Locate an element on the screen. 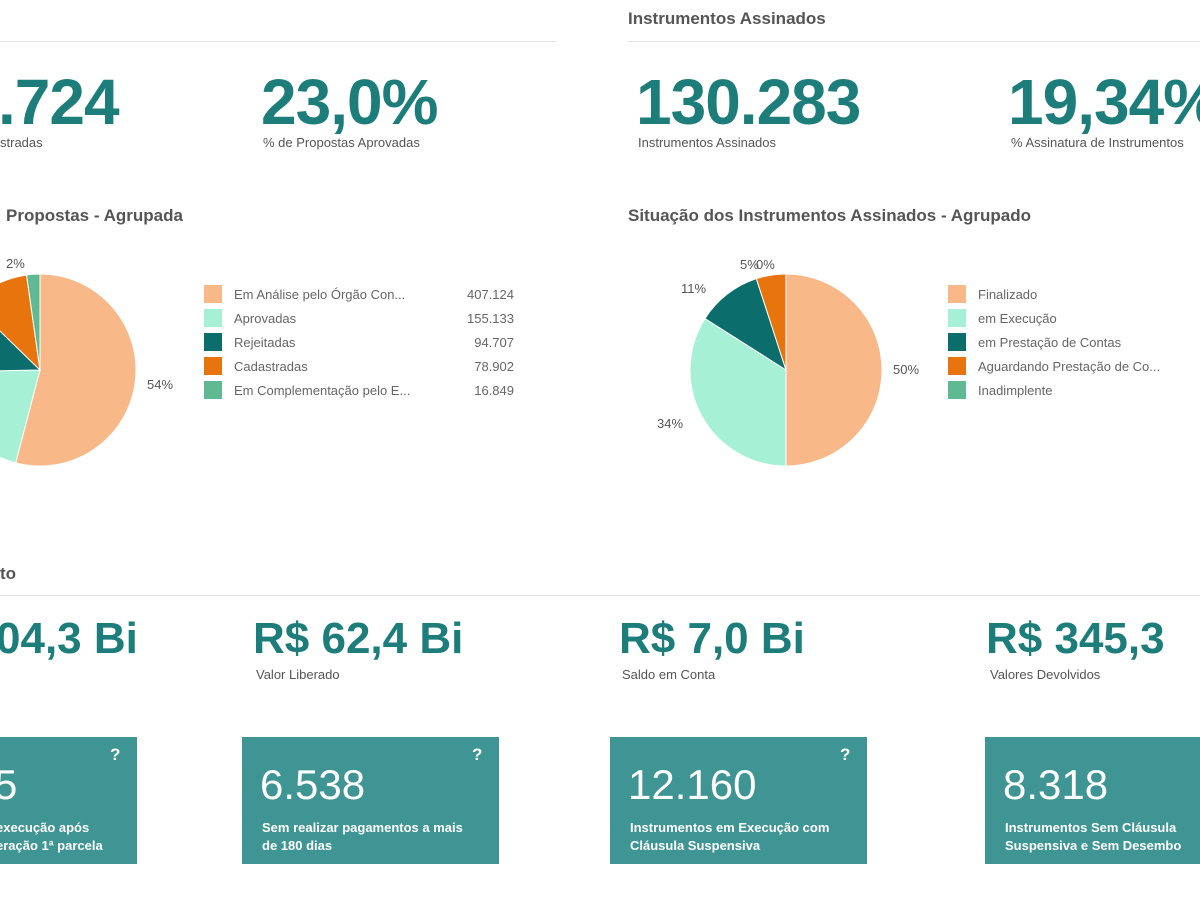 Image resolution: width=1200 pixels, height=900 pixels. money-valores-devolvidos-label: Valores Devolvidos is located at coordinates (1045, 674).